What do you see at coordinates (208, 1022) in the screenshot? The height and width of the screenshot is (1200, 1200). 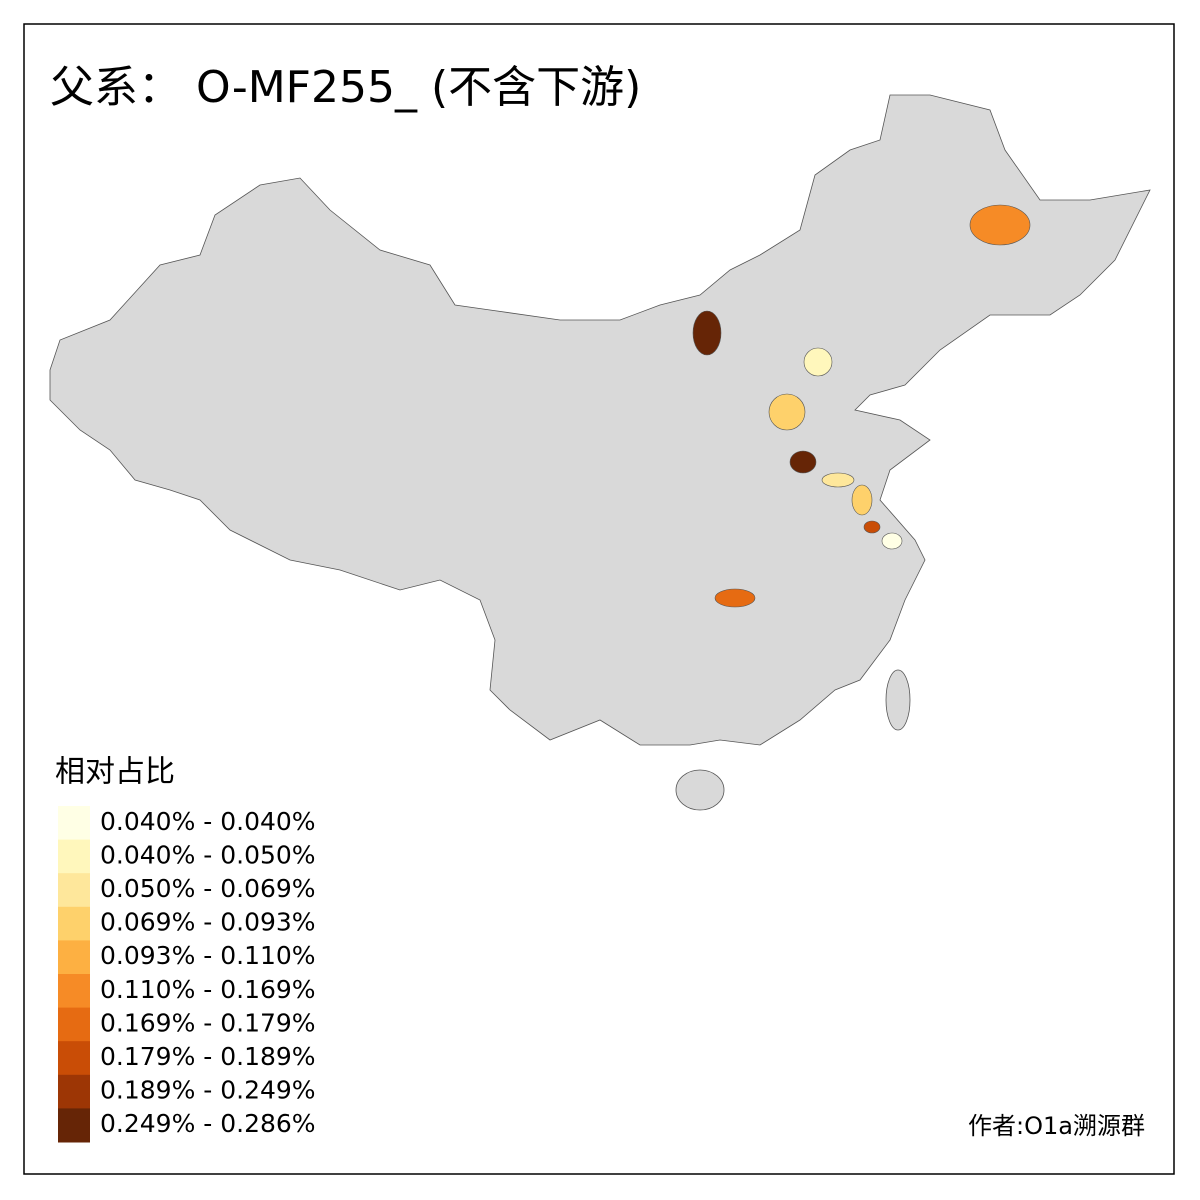 I see `legend-label: 0.169% - 0.179%` at bounding box center [208, 1022].